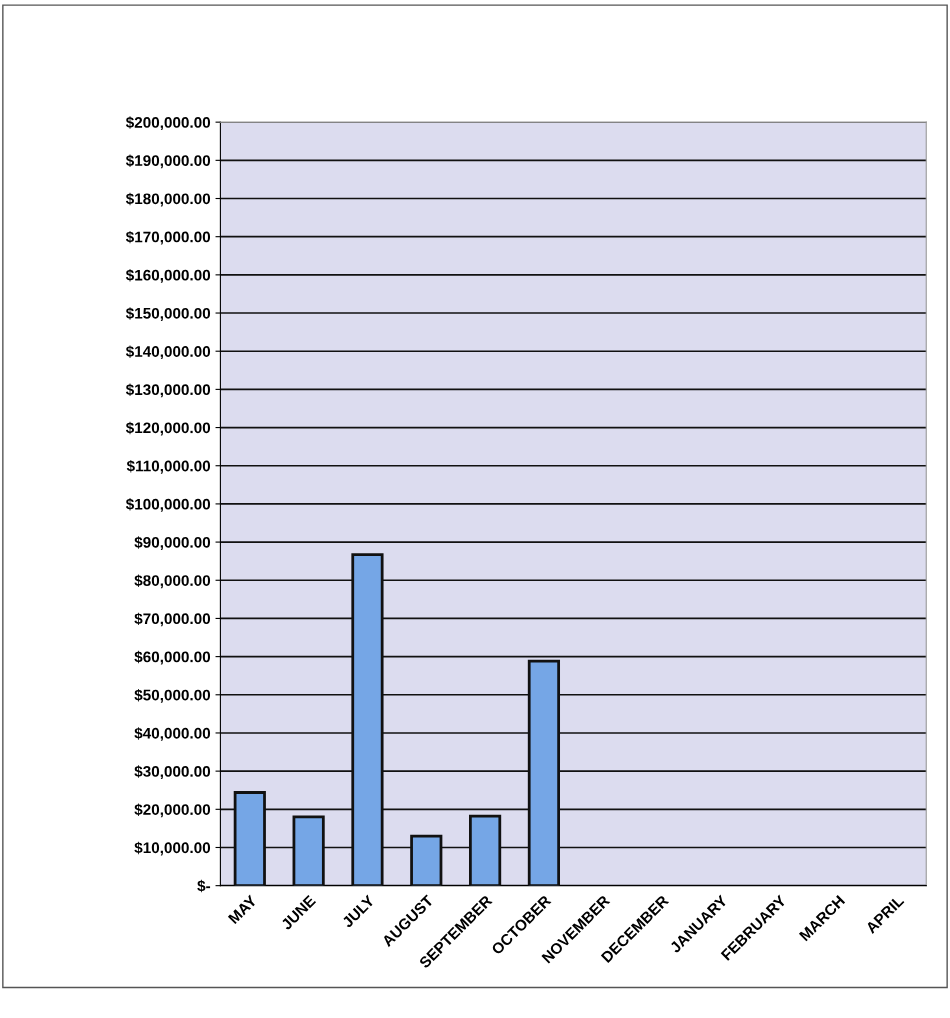  Describe the element at coordinates (168, 123) in the screenshot. I see `y-tick-label: $200,000.00` at that location.